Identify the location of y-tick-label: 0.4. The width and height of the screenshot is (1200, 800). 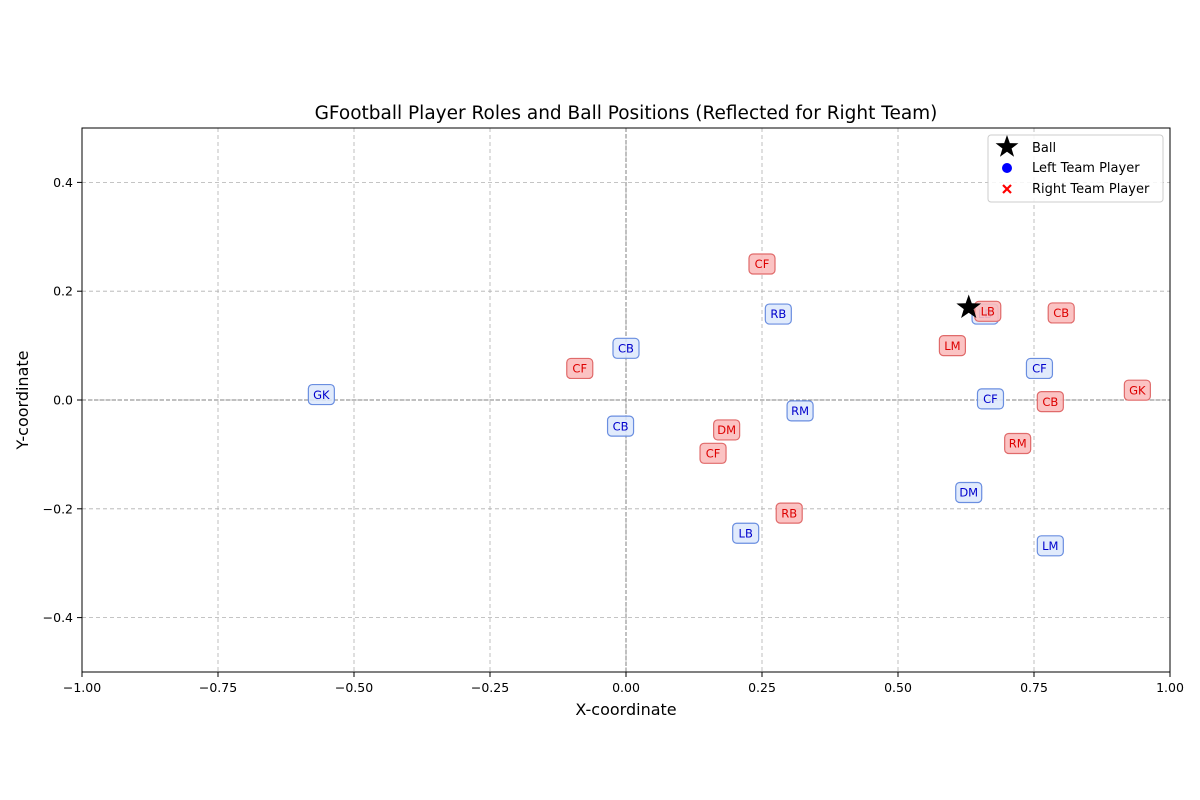
(63, 182).